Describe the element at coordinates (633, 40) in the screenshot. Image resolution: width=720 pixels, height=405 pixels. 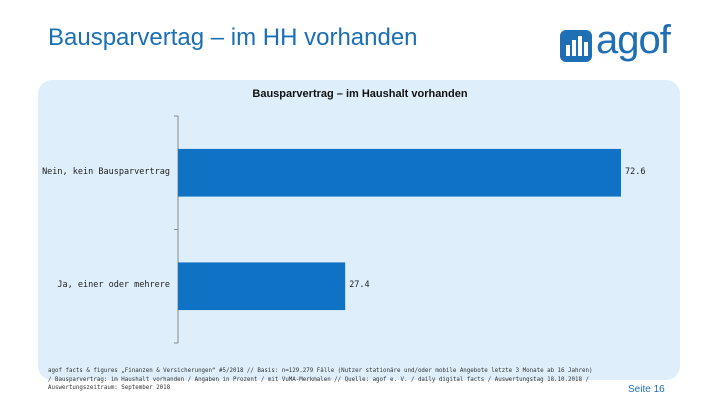
I see `agof-logo-text: agof` at that location.